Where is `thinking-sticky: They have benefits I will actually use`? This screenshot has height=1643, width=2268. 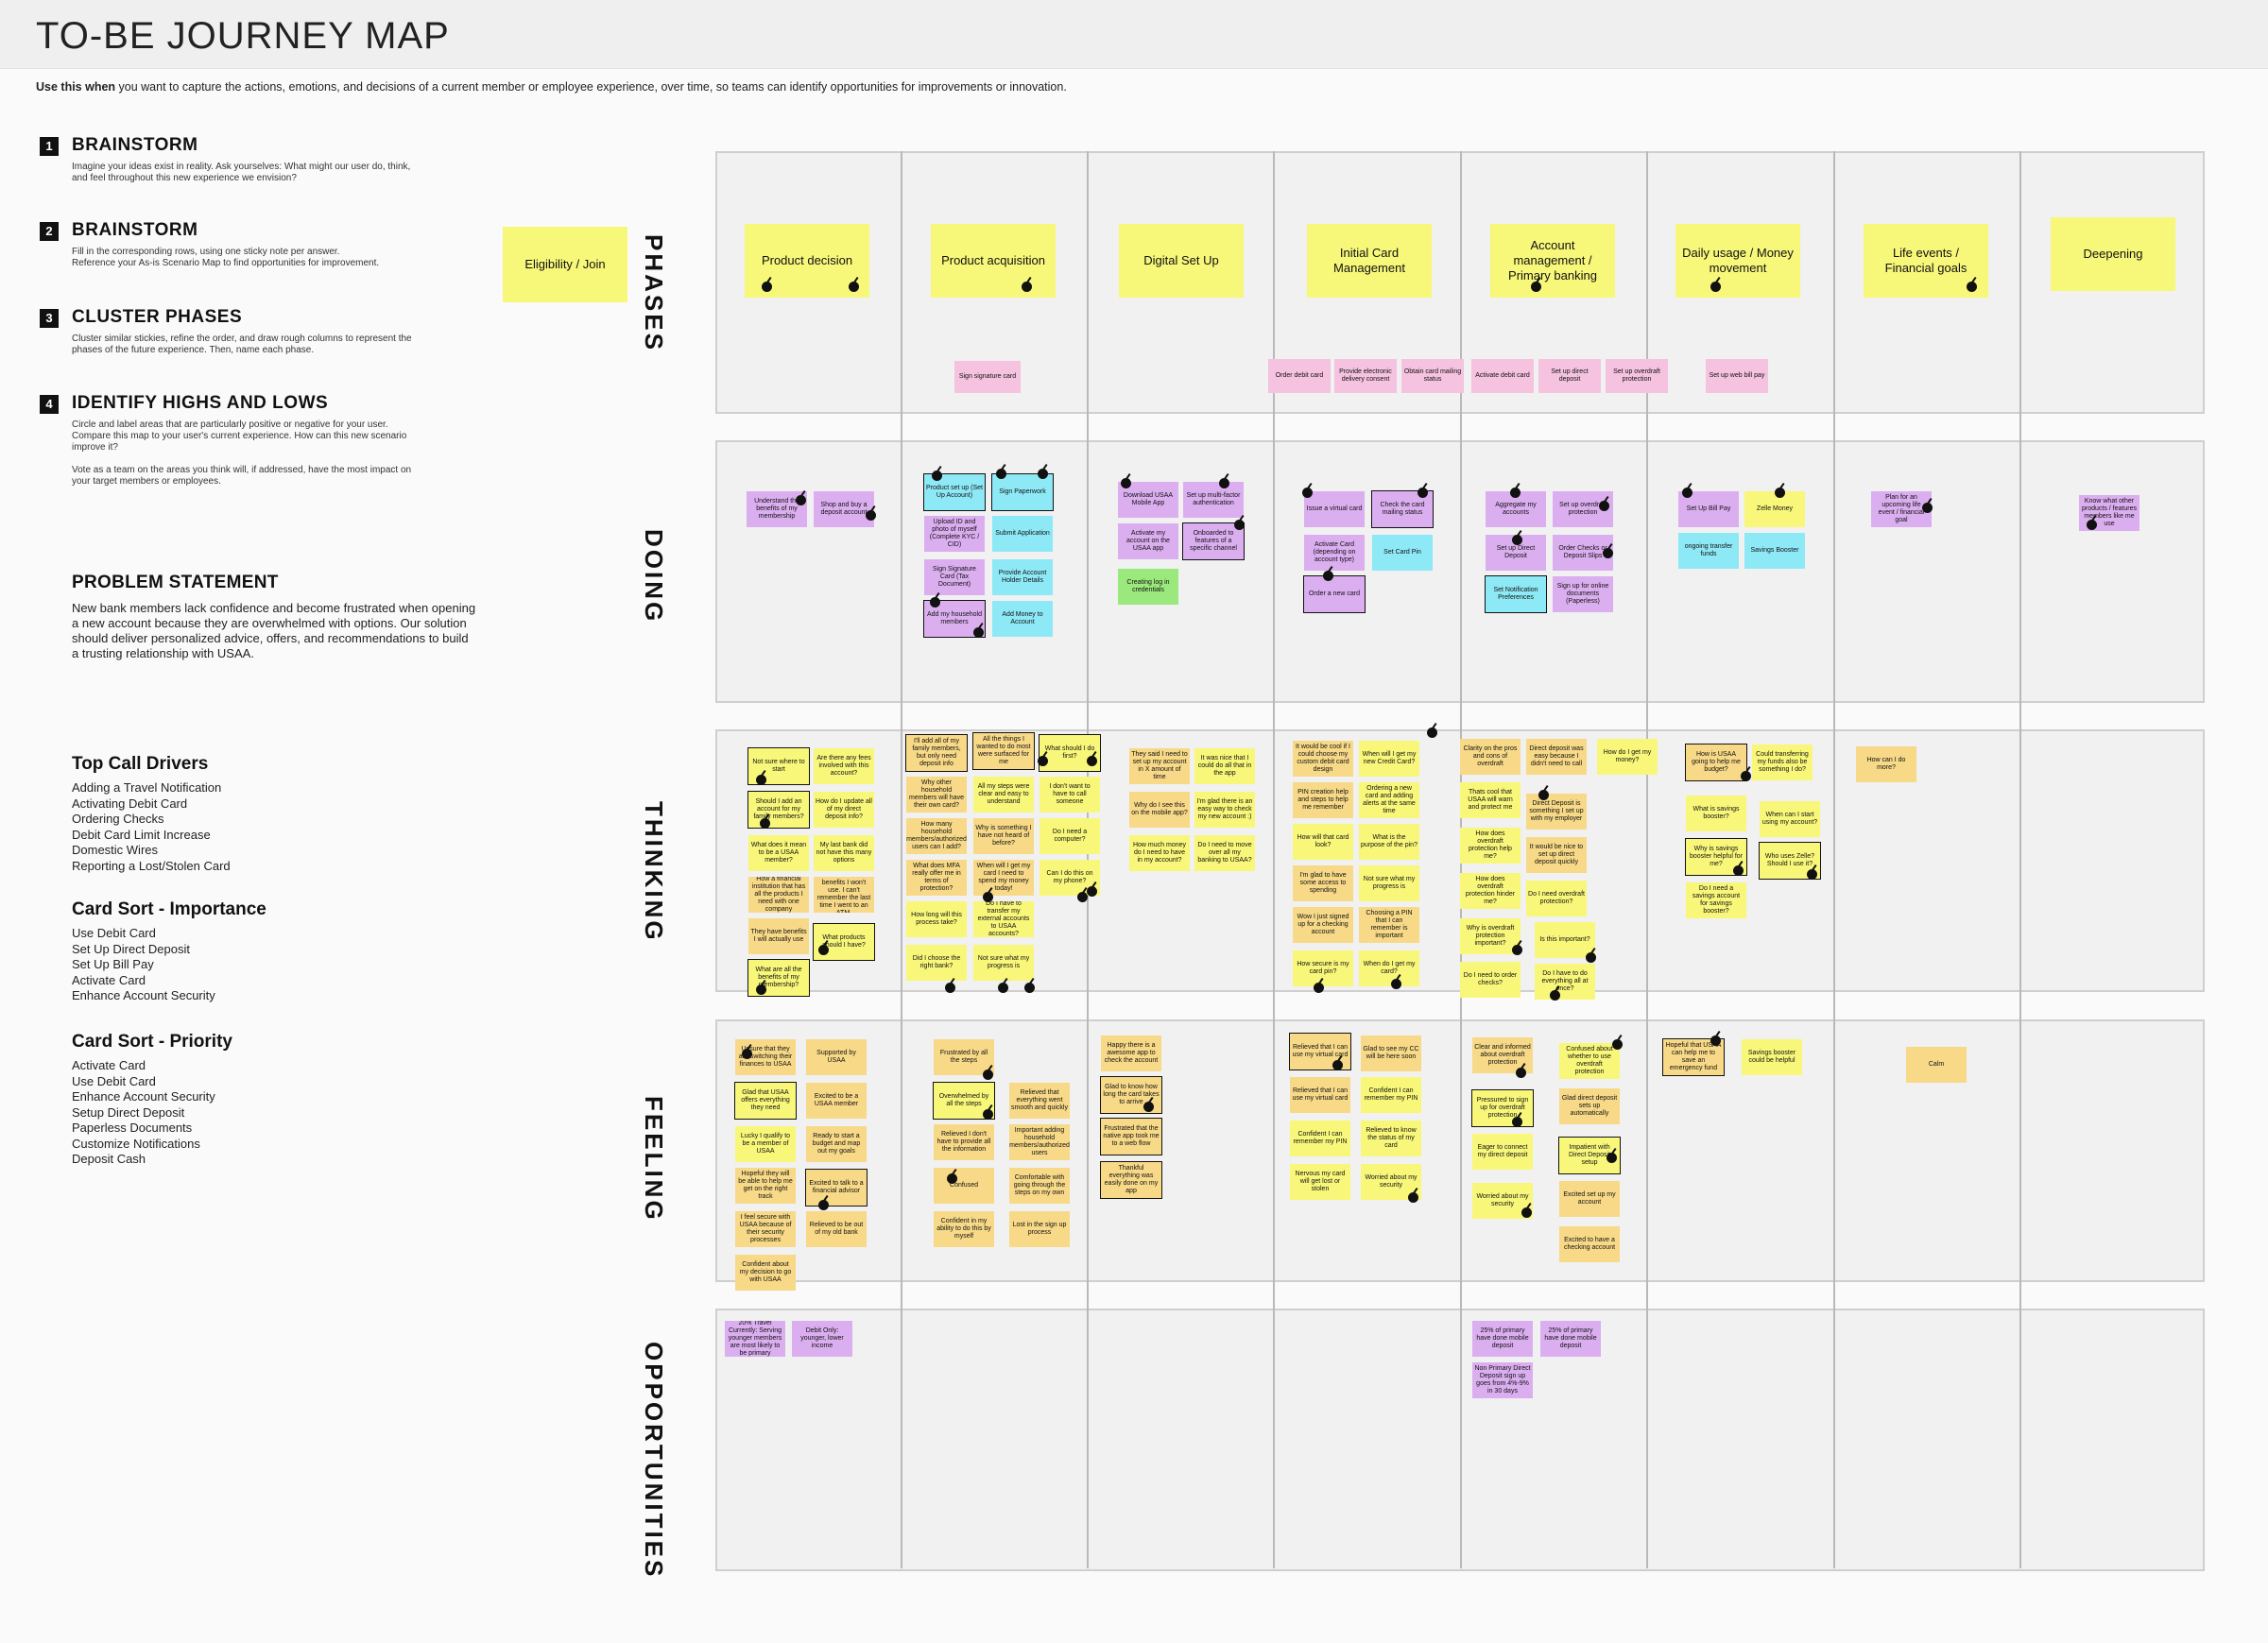
thinking-sticky: They have benefits I will actually use is located at coordinates (778, 936).